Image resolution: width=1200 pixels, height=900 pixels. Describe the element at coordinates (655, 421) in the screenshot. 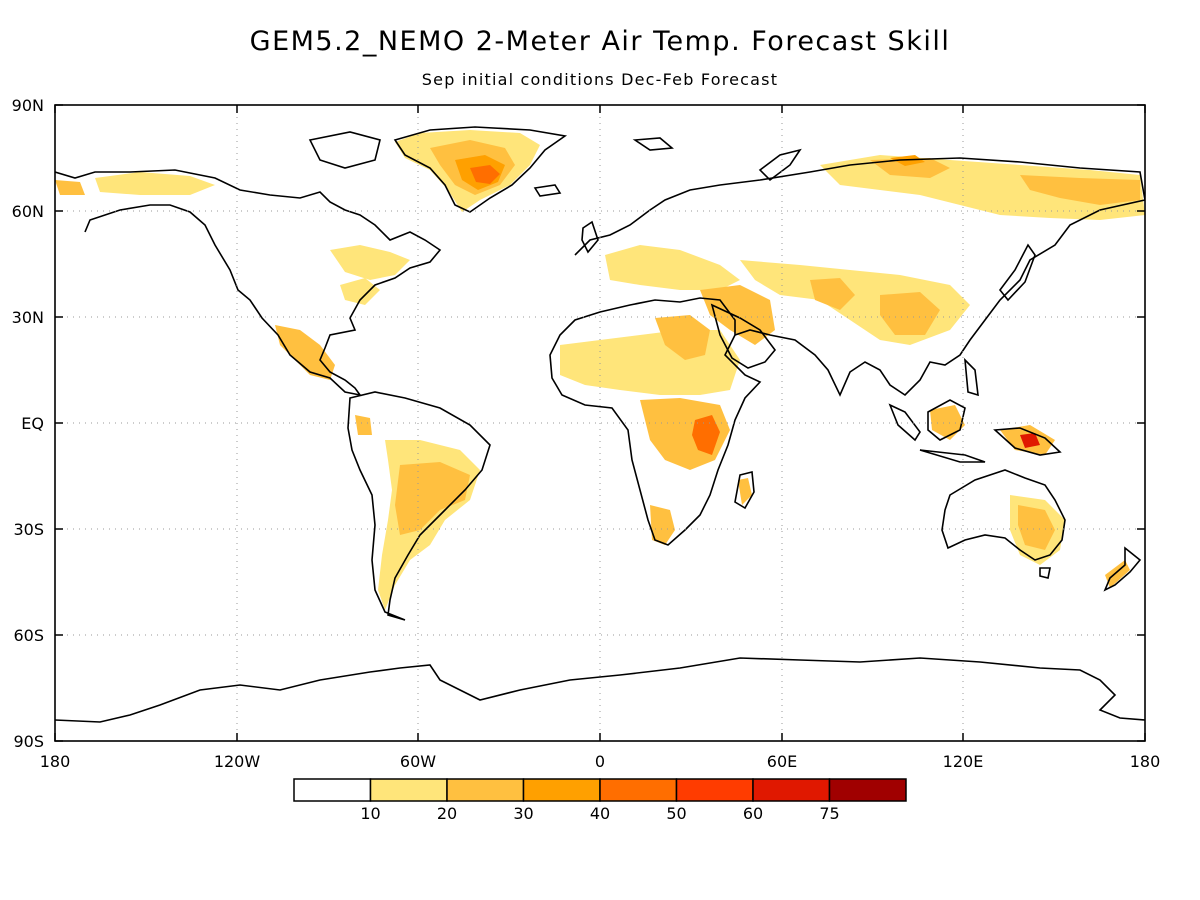

I see `coast-africa` at that location.